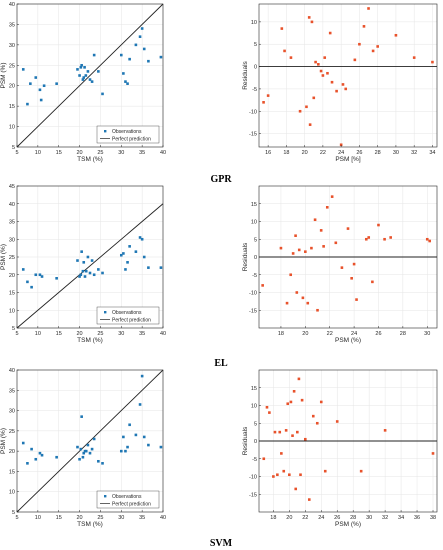 The image size is (443, 550). I want to click on x-tick-label: 15, so click(59, 153).